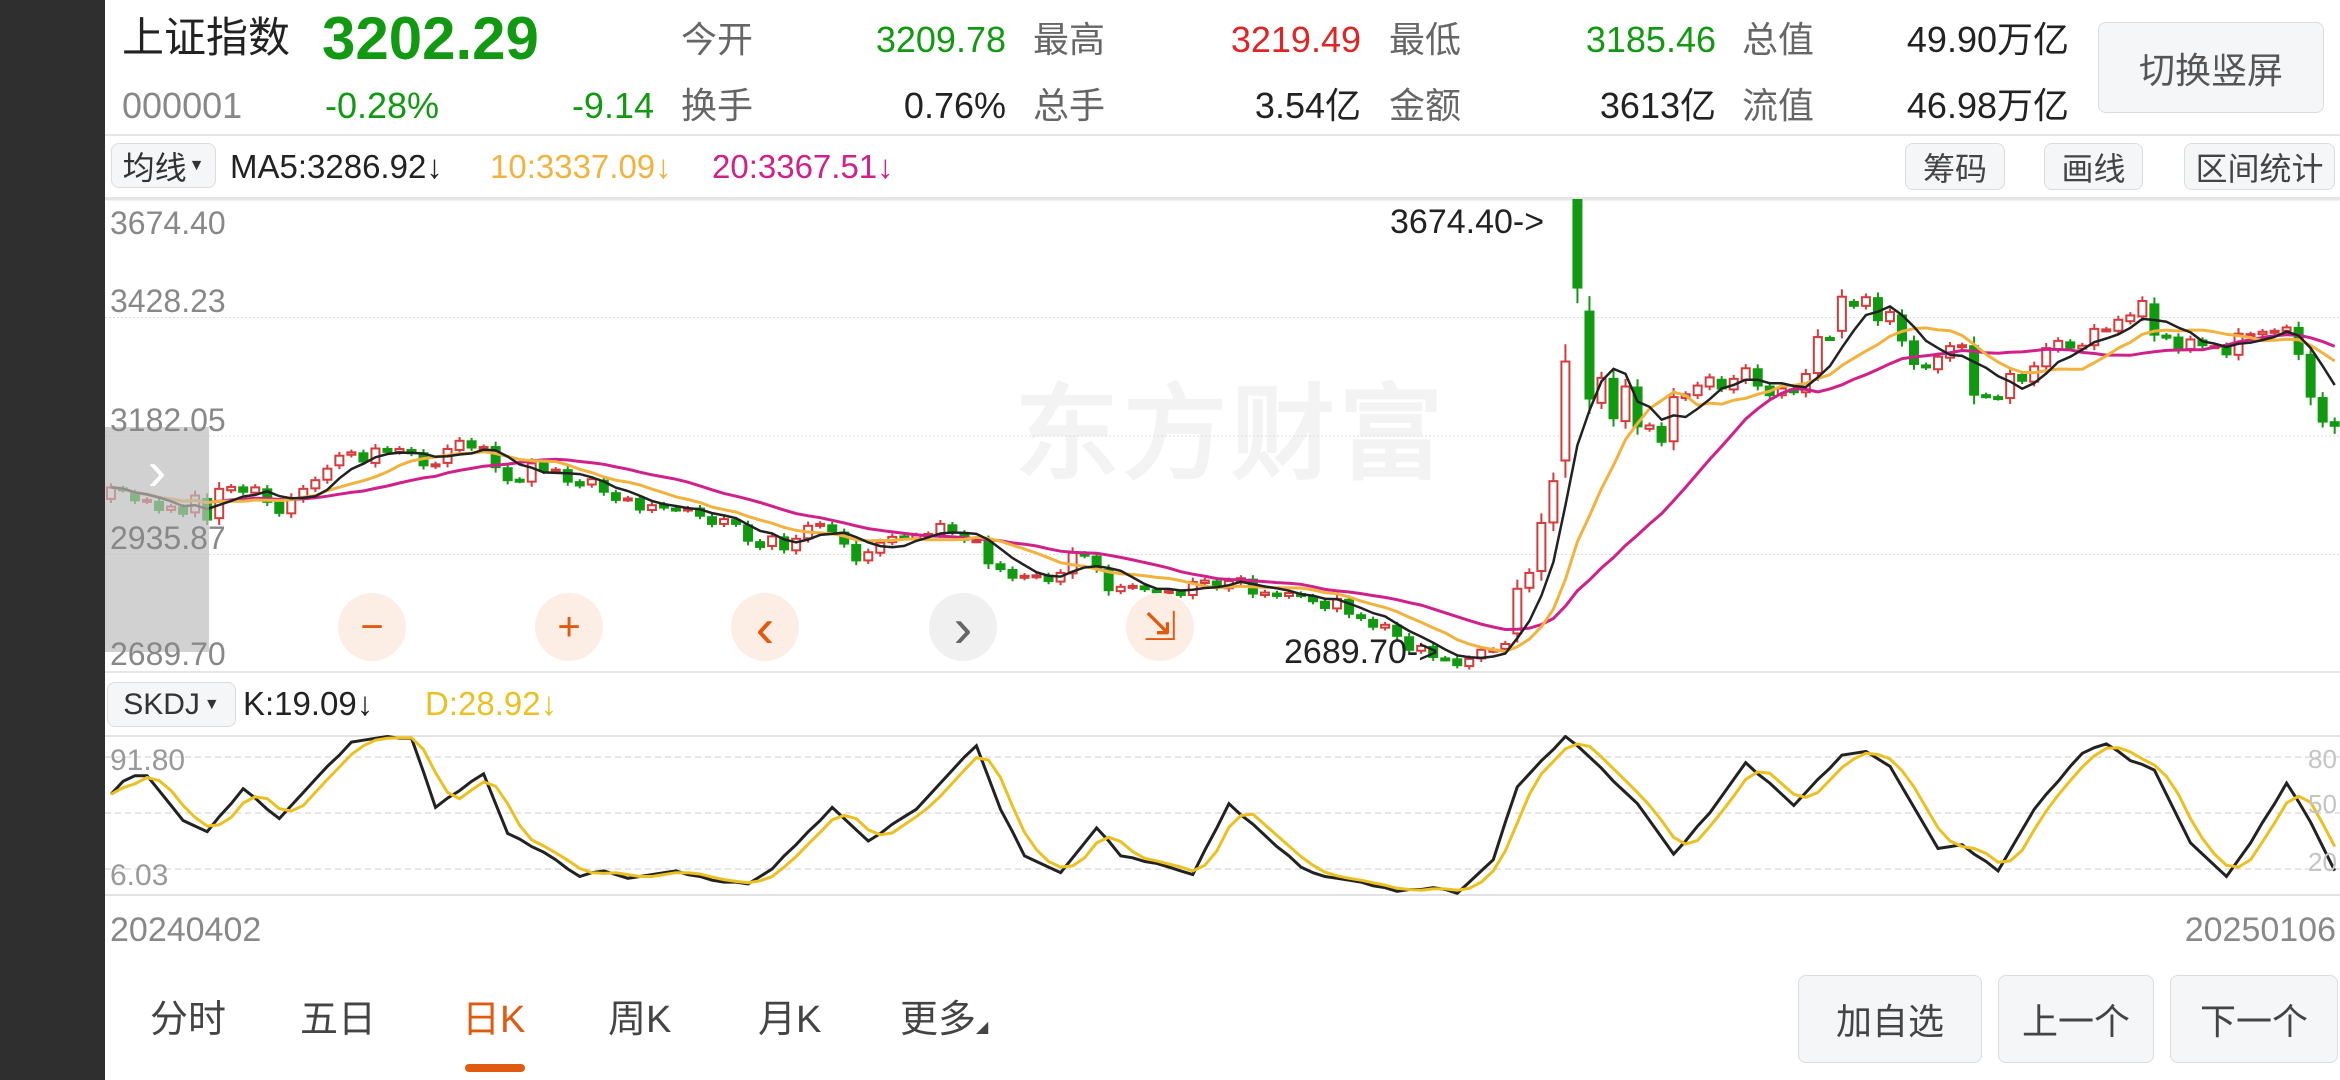 This screenshot has height=1080, width=2340. What do you see at coordinates (1222, 198) in the screenshot?
I see `ma-bar-divider` at bounding box center [1222, 198].